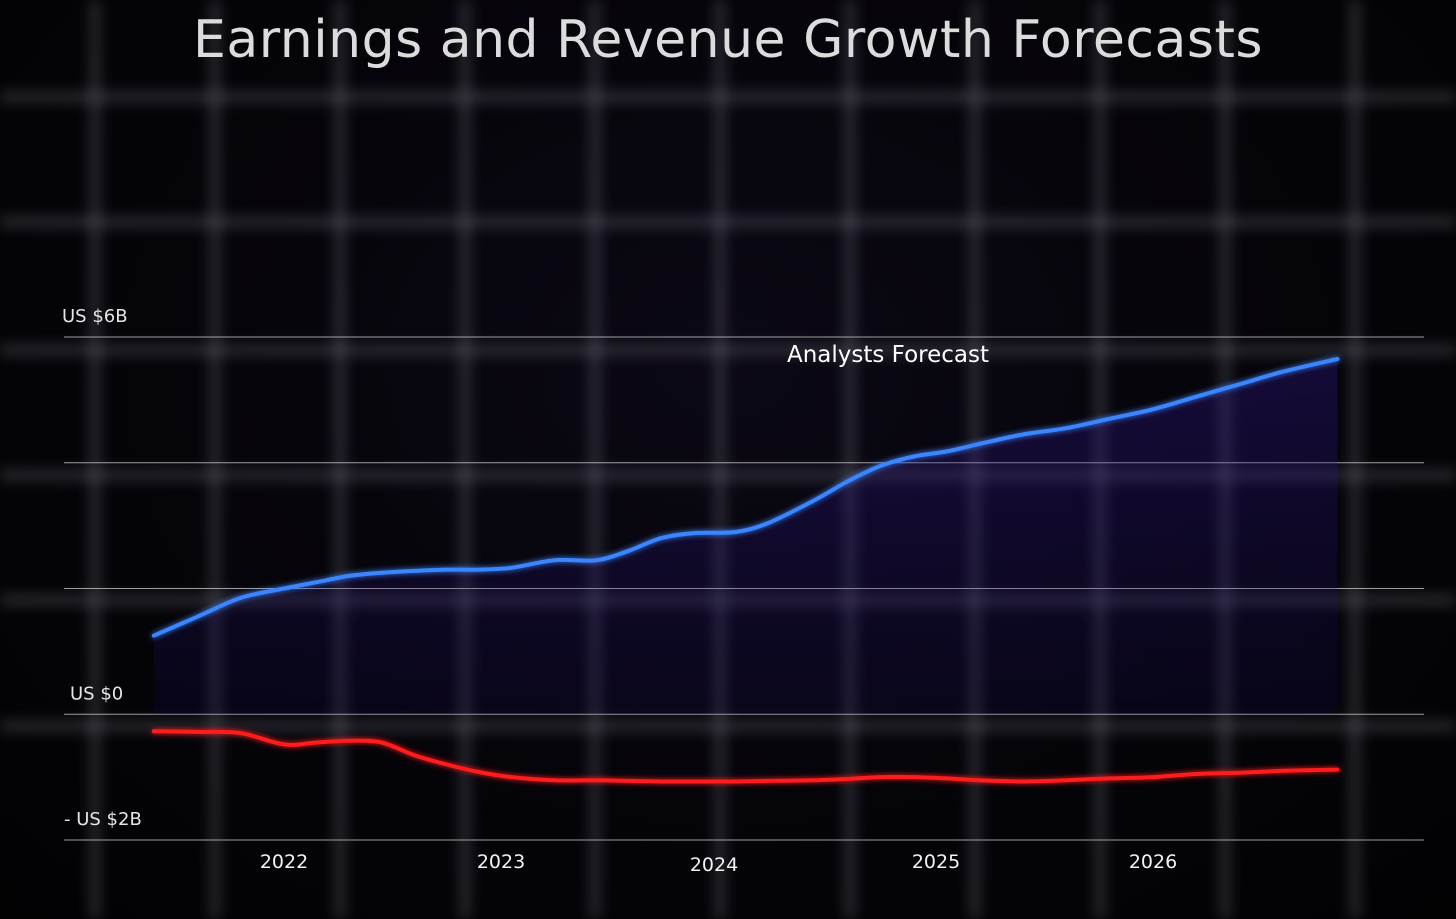 The image size is (1456, 919). What do you see at coordinates (103, 819) in the screenshot?
I see `ytick-label-4: - US $2B` at bounding box center [103, 819].